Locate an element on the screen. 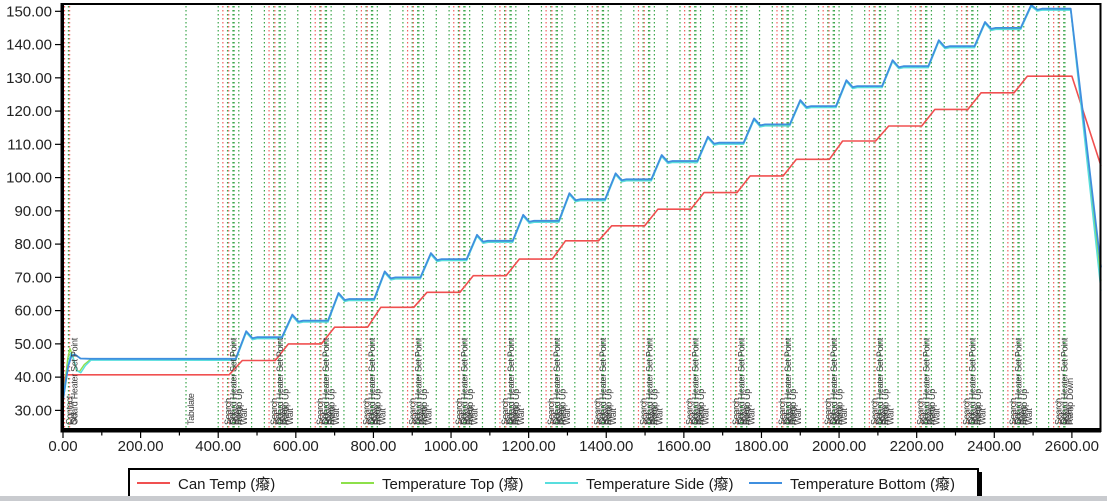  x-tick-label: 2400.00 is located at coordinates (994, 446).